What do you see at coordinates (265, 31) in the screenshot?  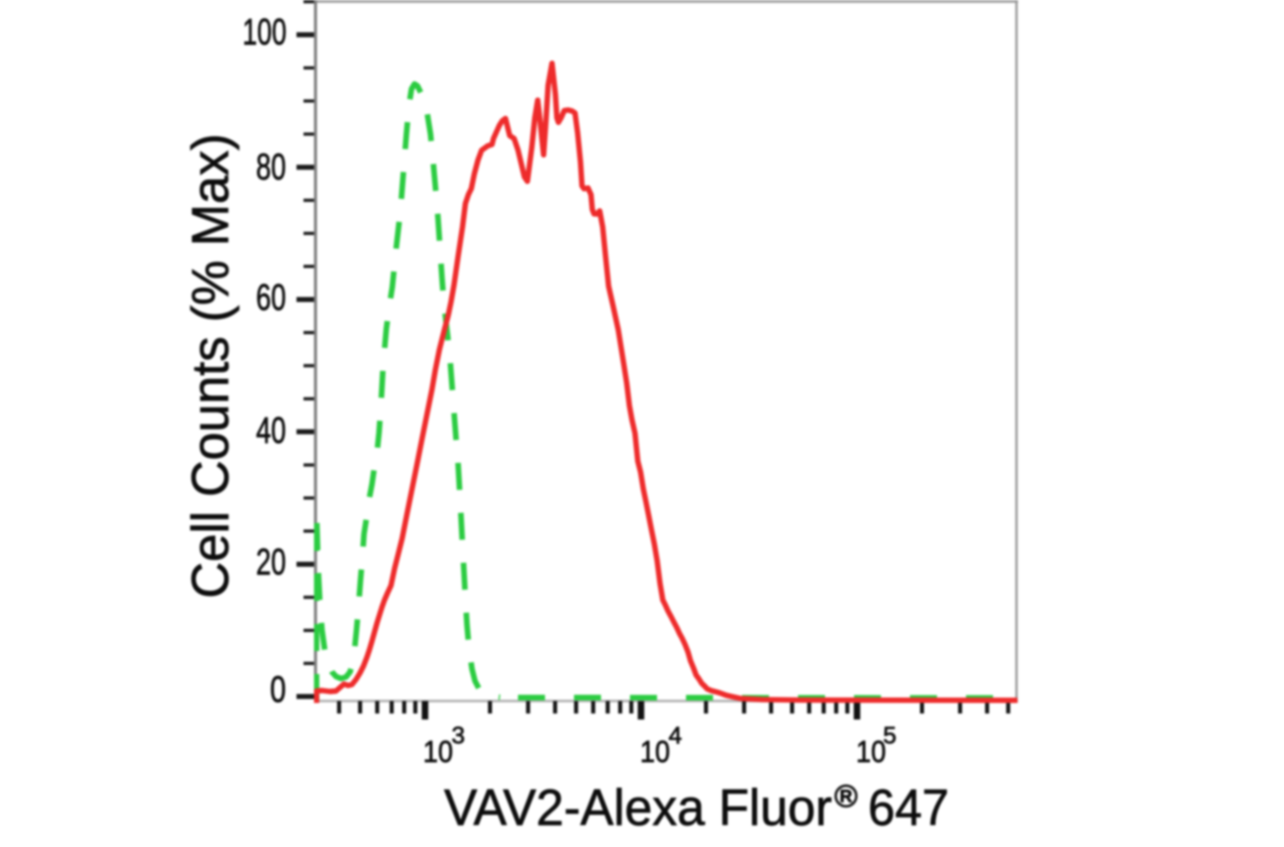 I see `svg-text: 100` at bounding box center [265, 31].